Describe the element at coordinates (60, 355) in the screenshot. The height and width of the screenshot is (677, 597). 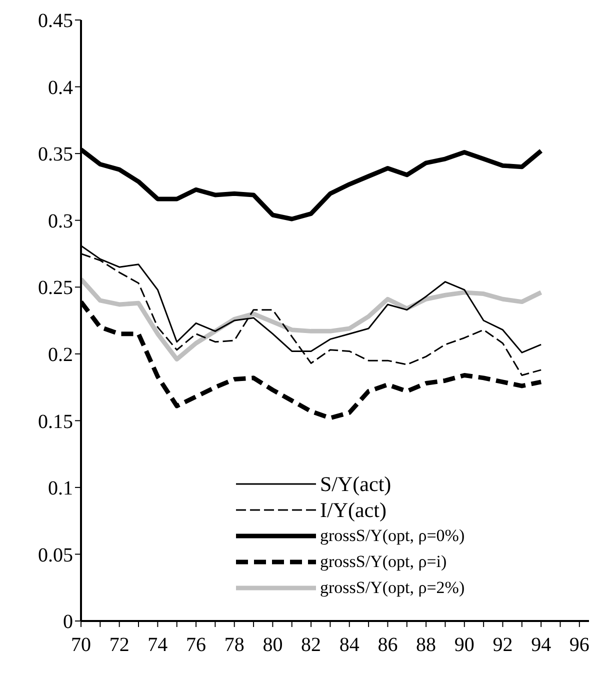
I see `y-tick-label: 0.2` at that location.